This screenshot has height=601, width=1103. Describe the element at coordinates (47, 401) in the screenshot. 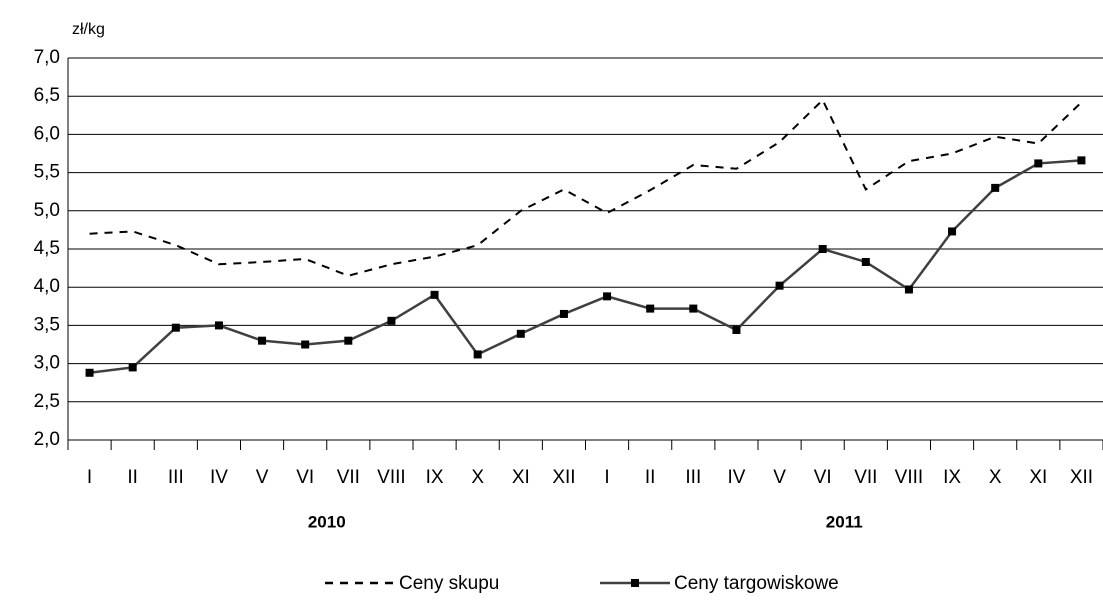

I see `y-tick-label: 2,5` at that location.